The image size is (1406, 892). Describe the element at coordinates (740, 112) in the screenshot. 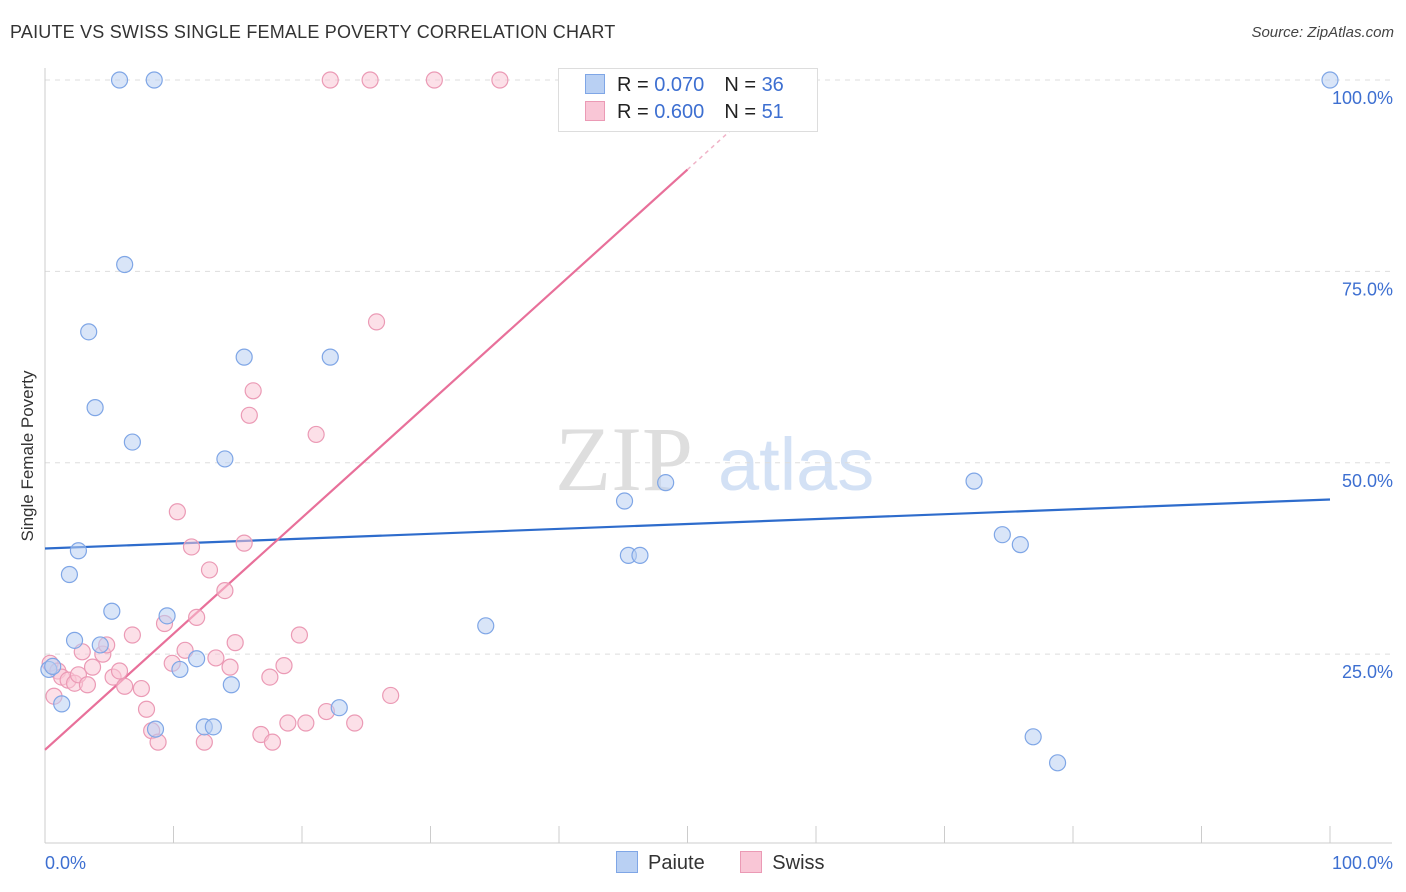

I see `swiss-n-label: N =` at that location.